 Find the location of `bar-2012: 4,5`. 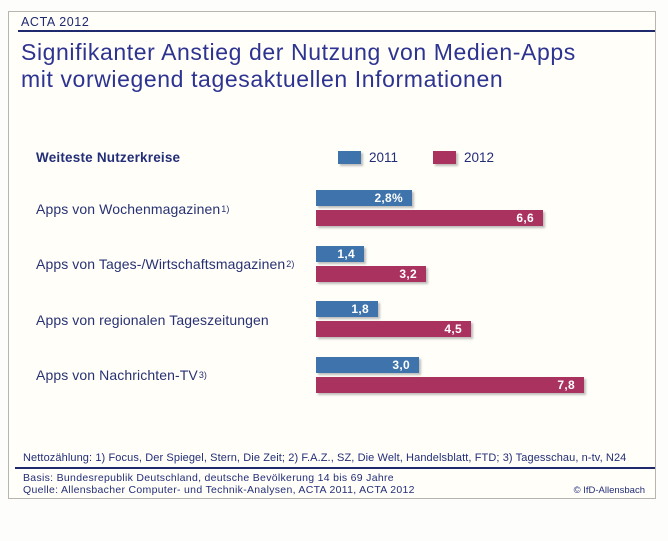

bar-2012: 4,5 is located at coordinates (393, 329).